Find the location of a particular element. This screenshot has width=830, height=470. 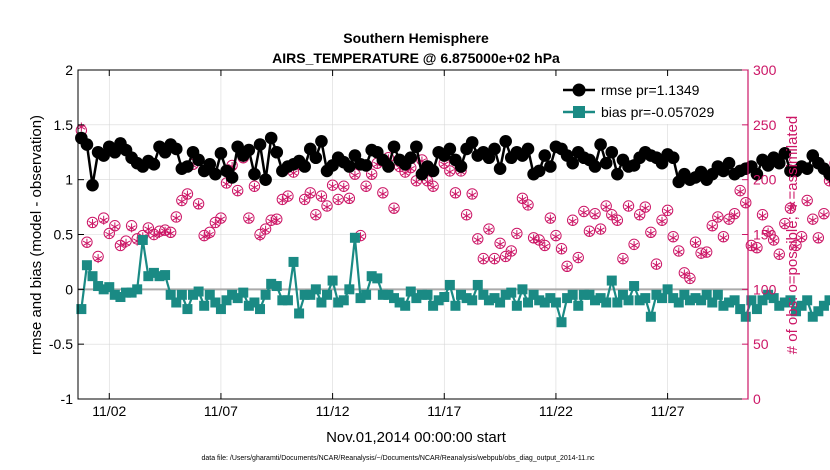

legend: rmse pr=1.1349 bias pr=-0.057029 is located at coordinates (648, 100).